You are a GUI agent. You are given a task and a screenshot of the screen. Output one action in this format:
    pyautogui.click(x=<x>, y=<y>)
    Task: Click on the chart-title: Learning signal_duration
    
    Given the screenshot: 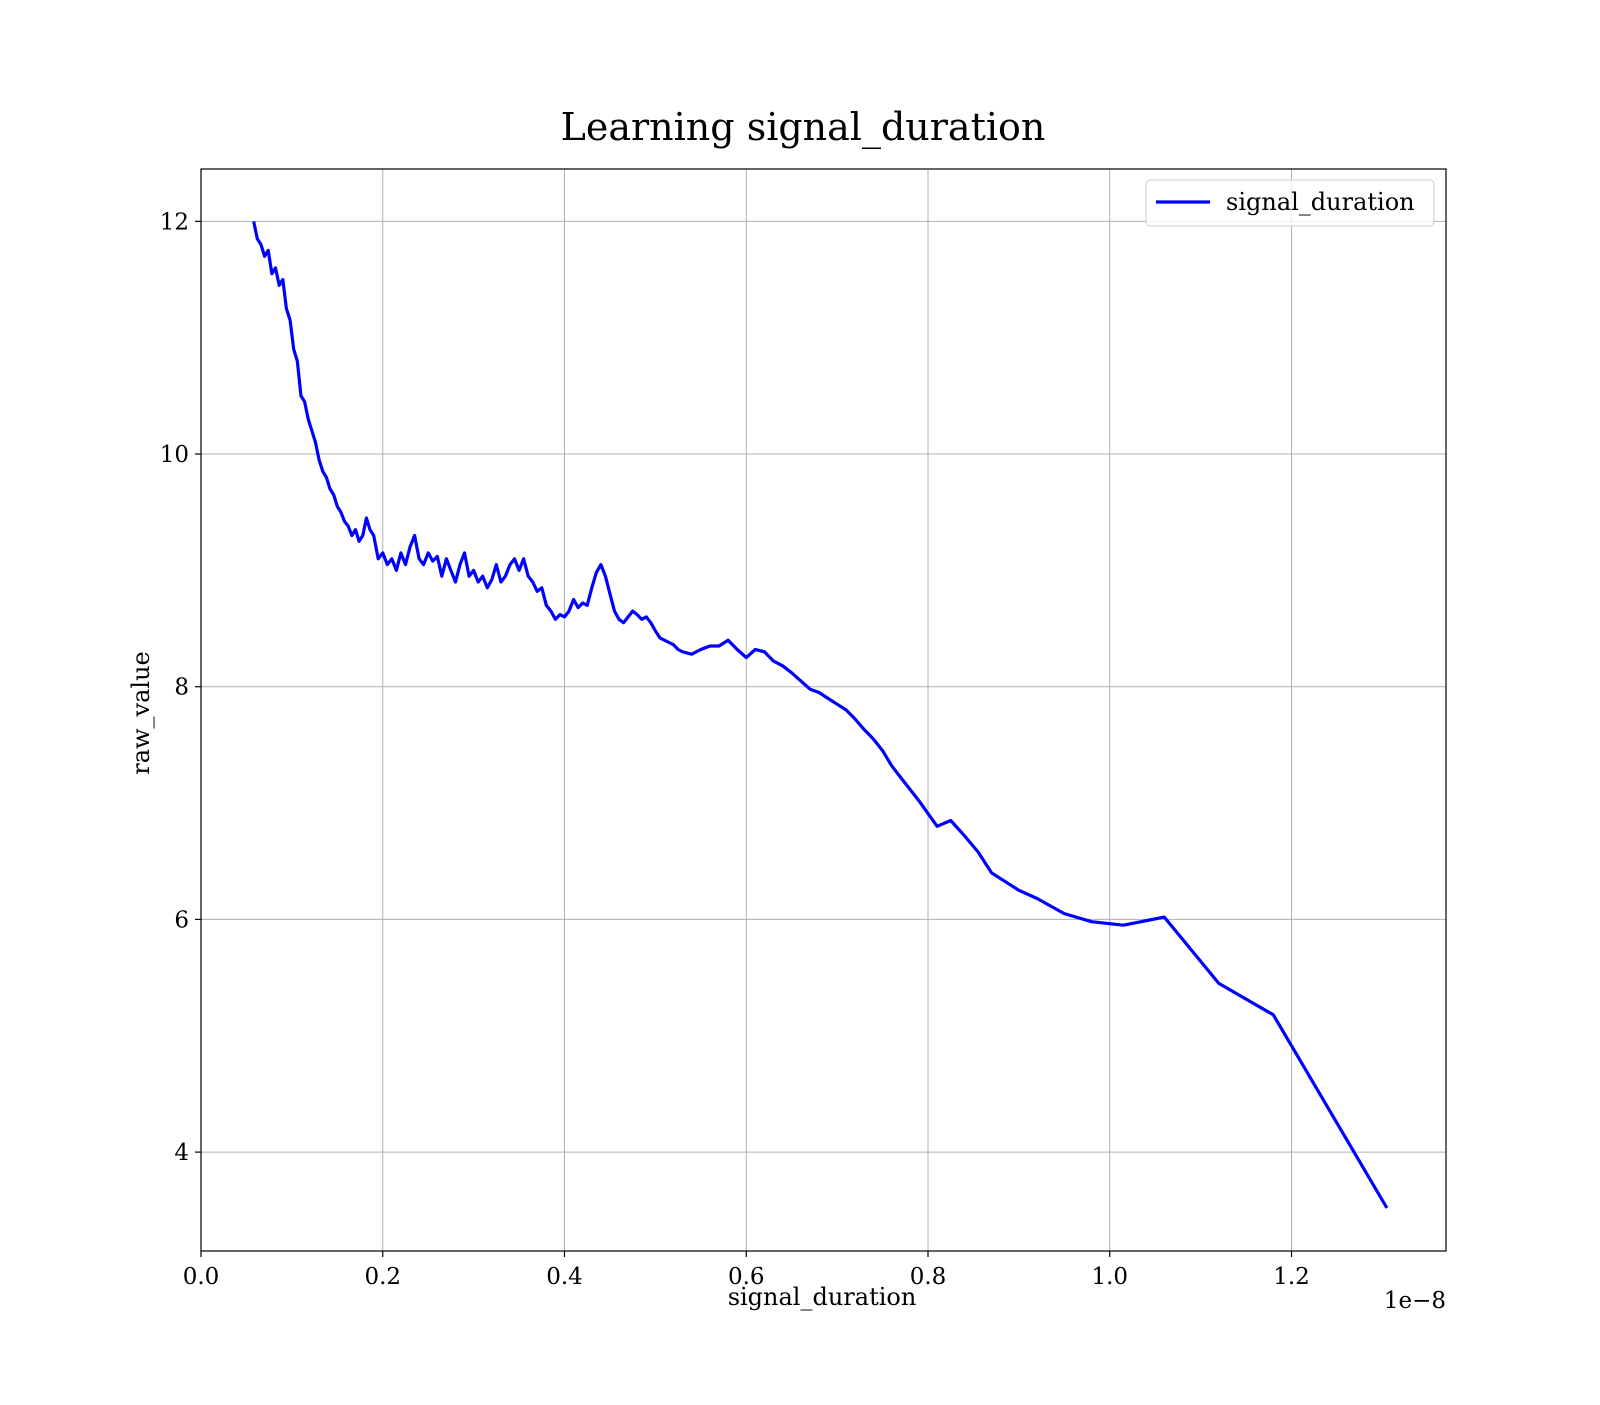 What is the action you would take?
    pyautogui.click(x=803, y=127)
    